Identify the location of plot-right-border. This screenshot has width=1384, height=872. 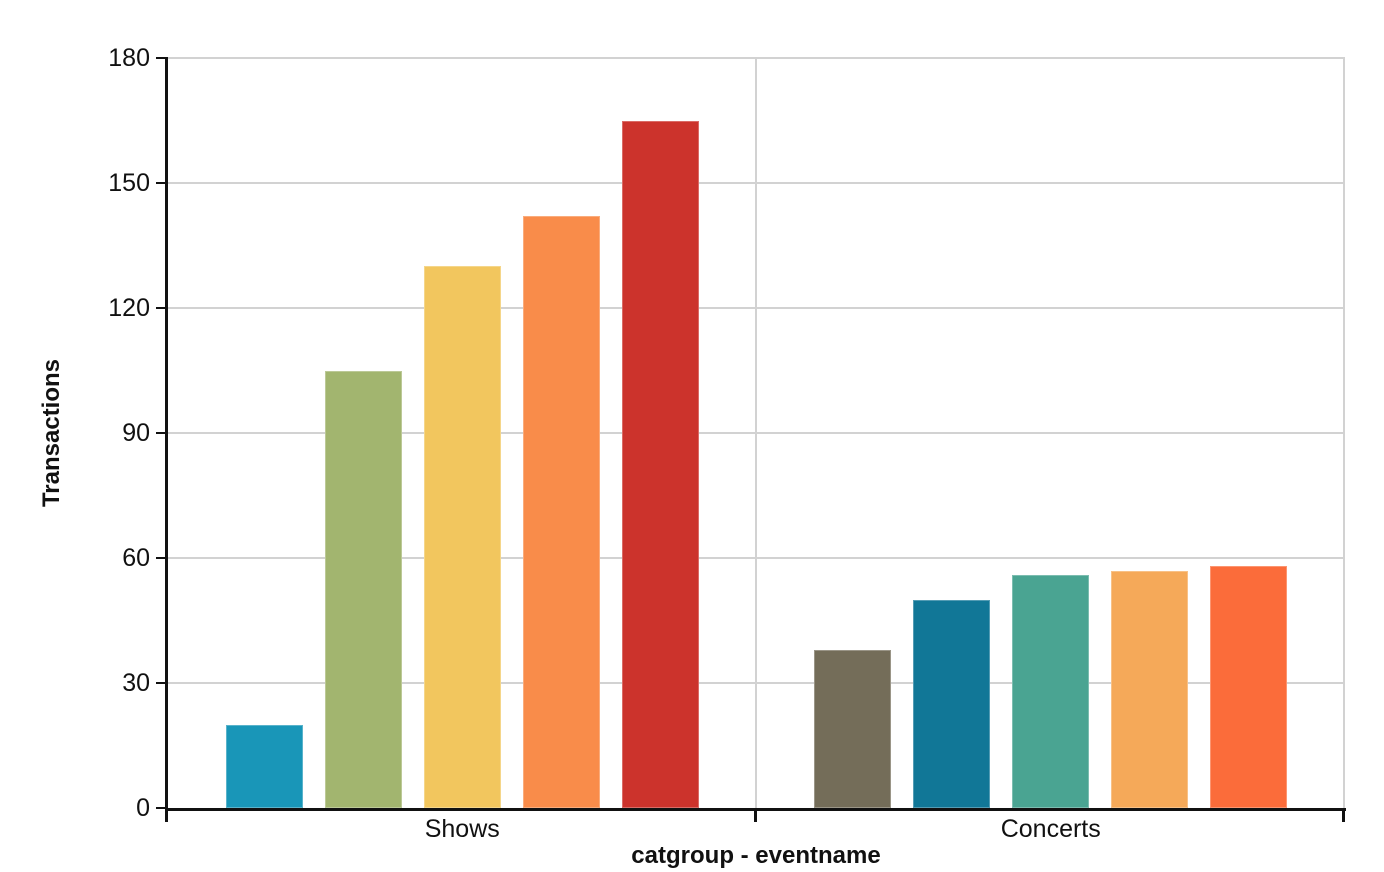
(1344, 433).